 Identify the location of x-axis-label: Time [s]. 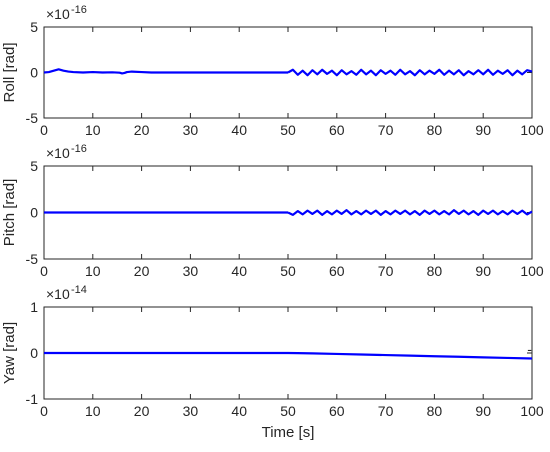
(288, 432).